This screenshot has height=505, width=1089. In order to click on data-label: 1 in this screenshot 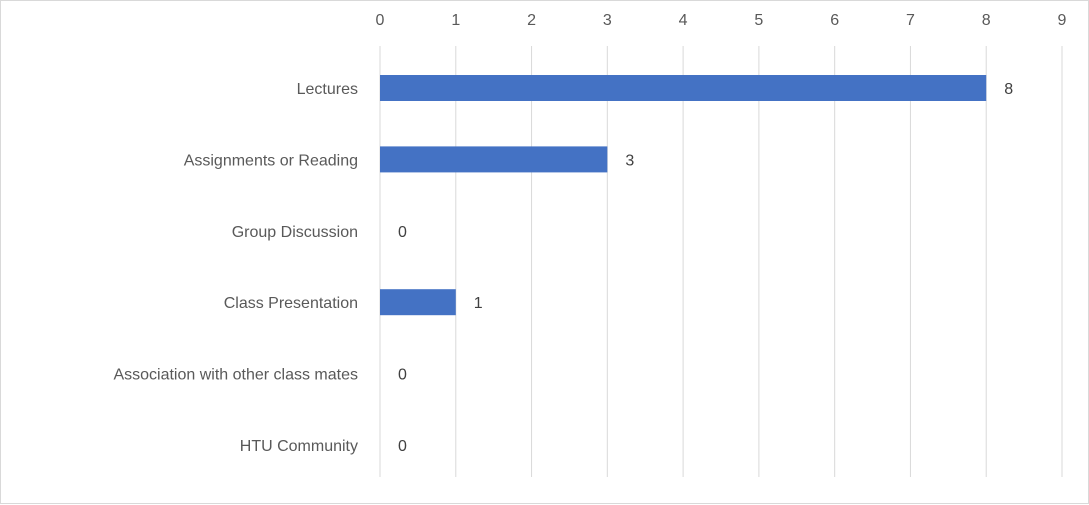, I will do `click(478, 303)`.